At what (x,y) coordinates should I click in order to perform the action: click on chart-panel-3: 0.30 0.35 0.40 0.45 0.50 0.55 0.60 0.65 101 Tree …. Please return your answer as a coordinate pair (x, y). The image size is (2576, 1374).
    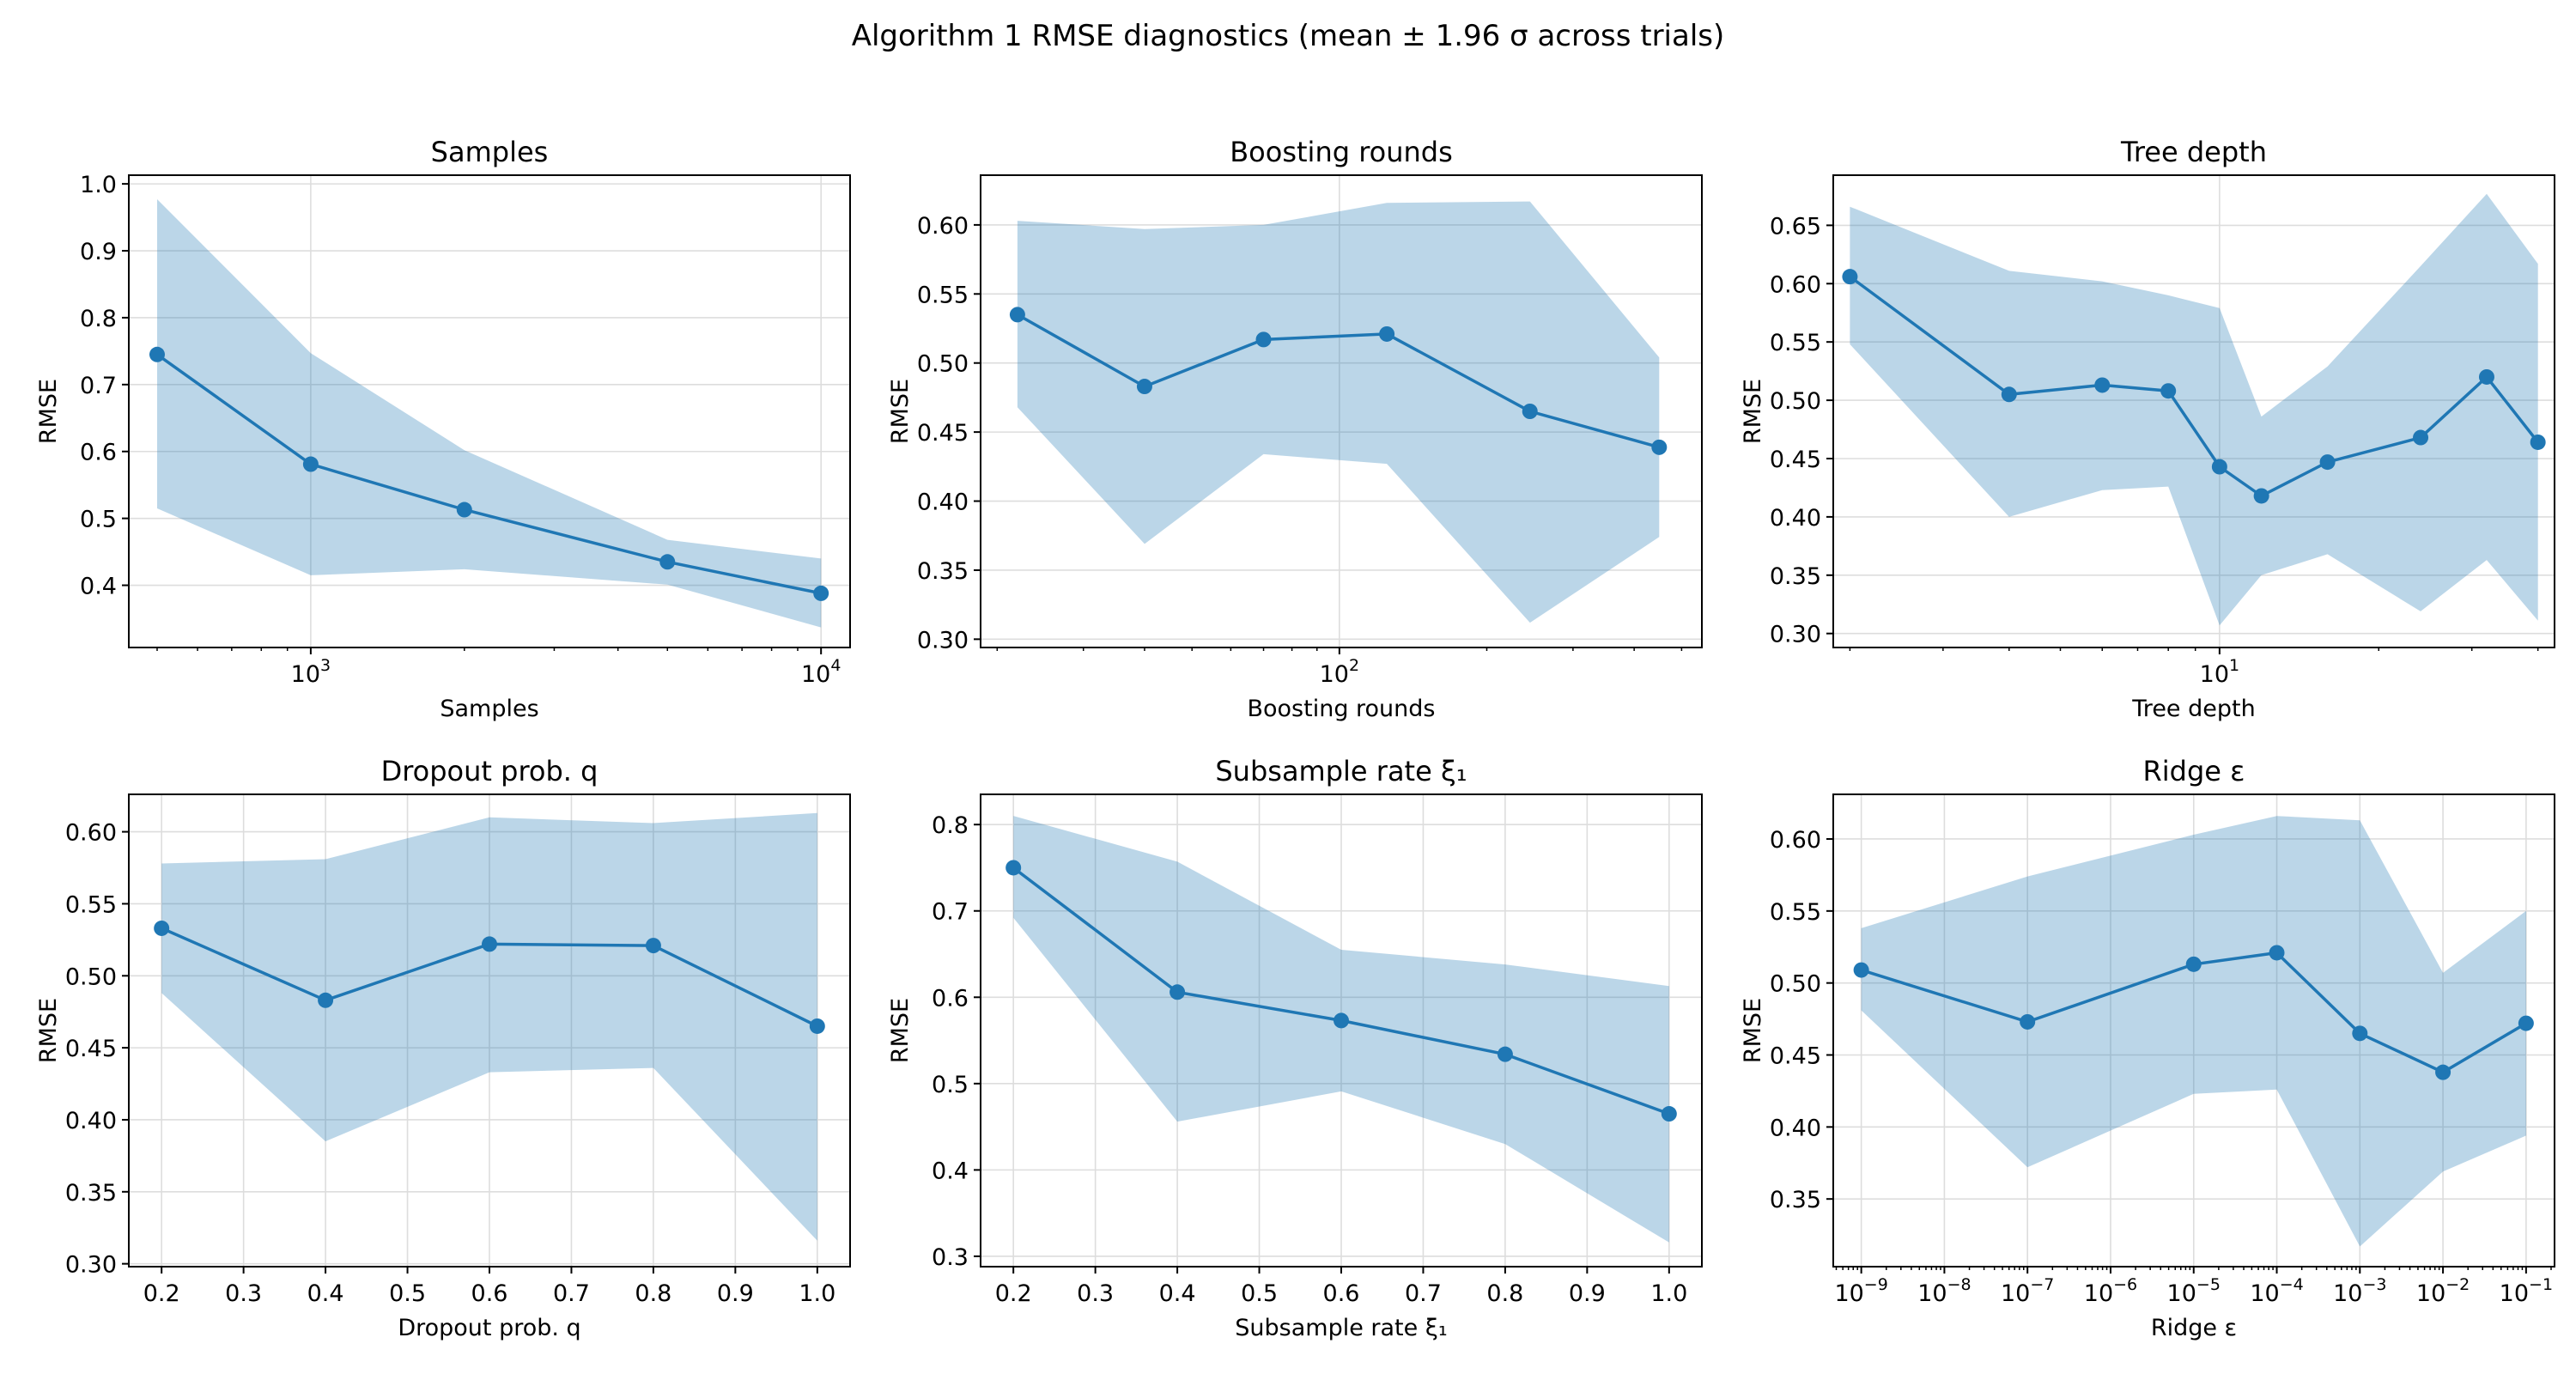
    Looking at the image, I should click on (2148, 429).